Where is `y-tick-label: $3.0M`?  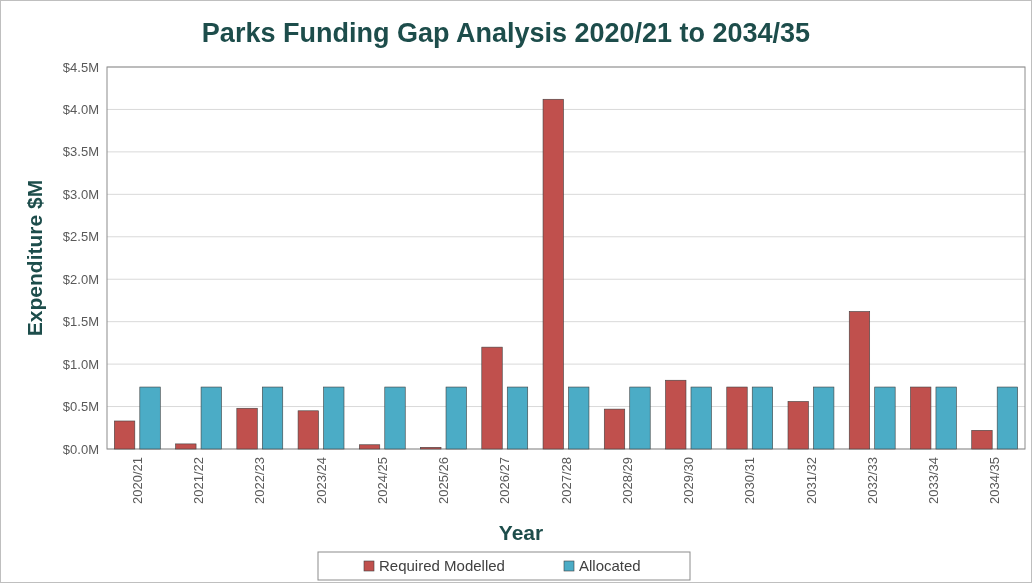
y-tick-label: $3.0M is located at coordinates (80, 194).